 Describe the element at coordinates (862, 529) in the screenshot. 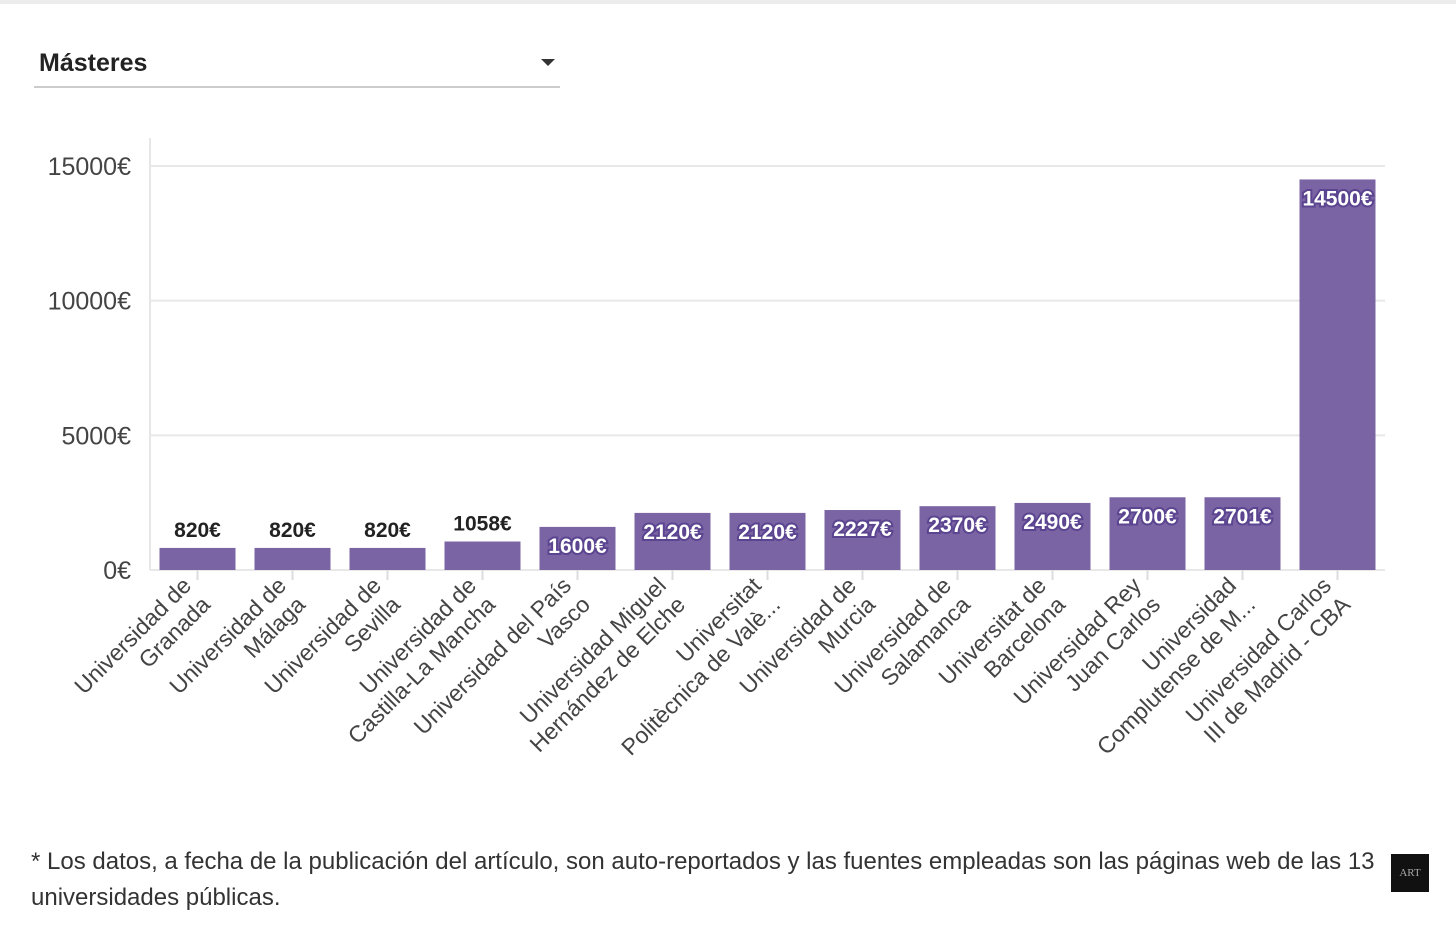

I see `data-label: 2227€` at that location.